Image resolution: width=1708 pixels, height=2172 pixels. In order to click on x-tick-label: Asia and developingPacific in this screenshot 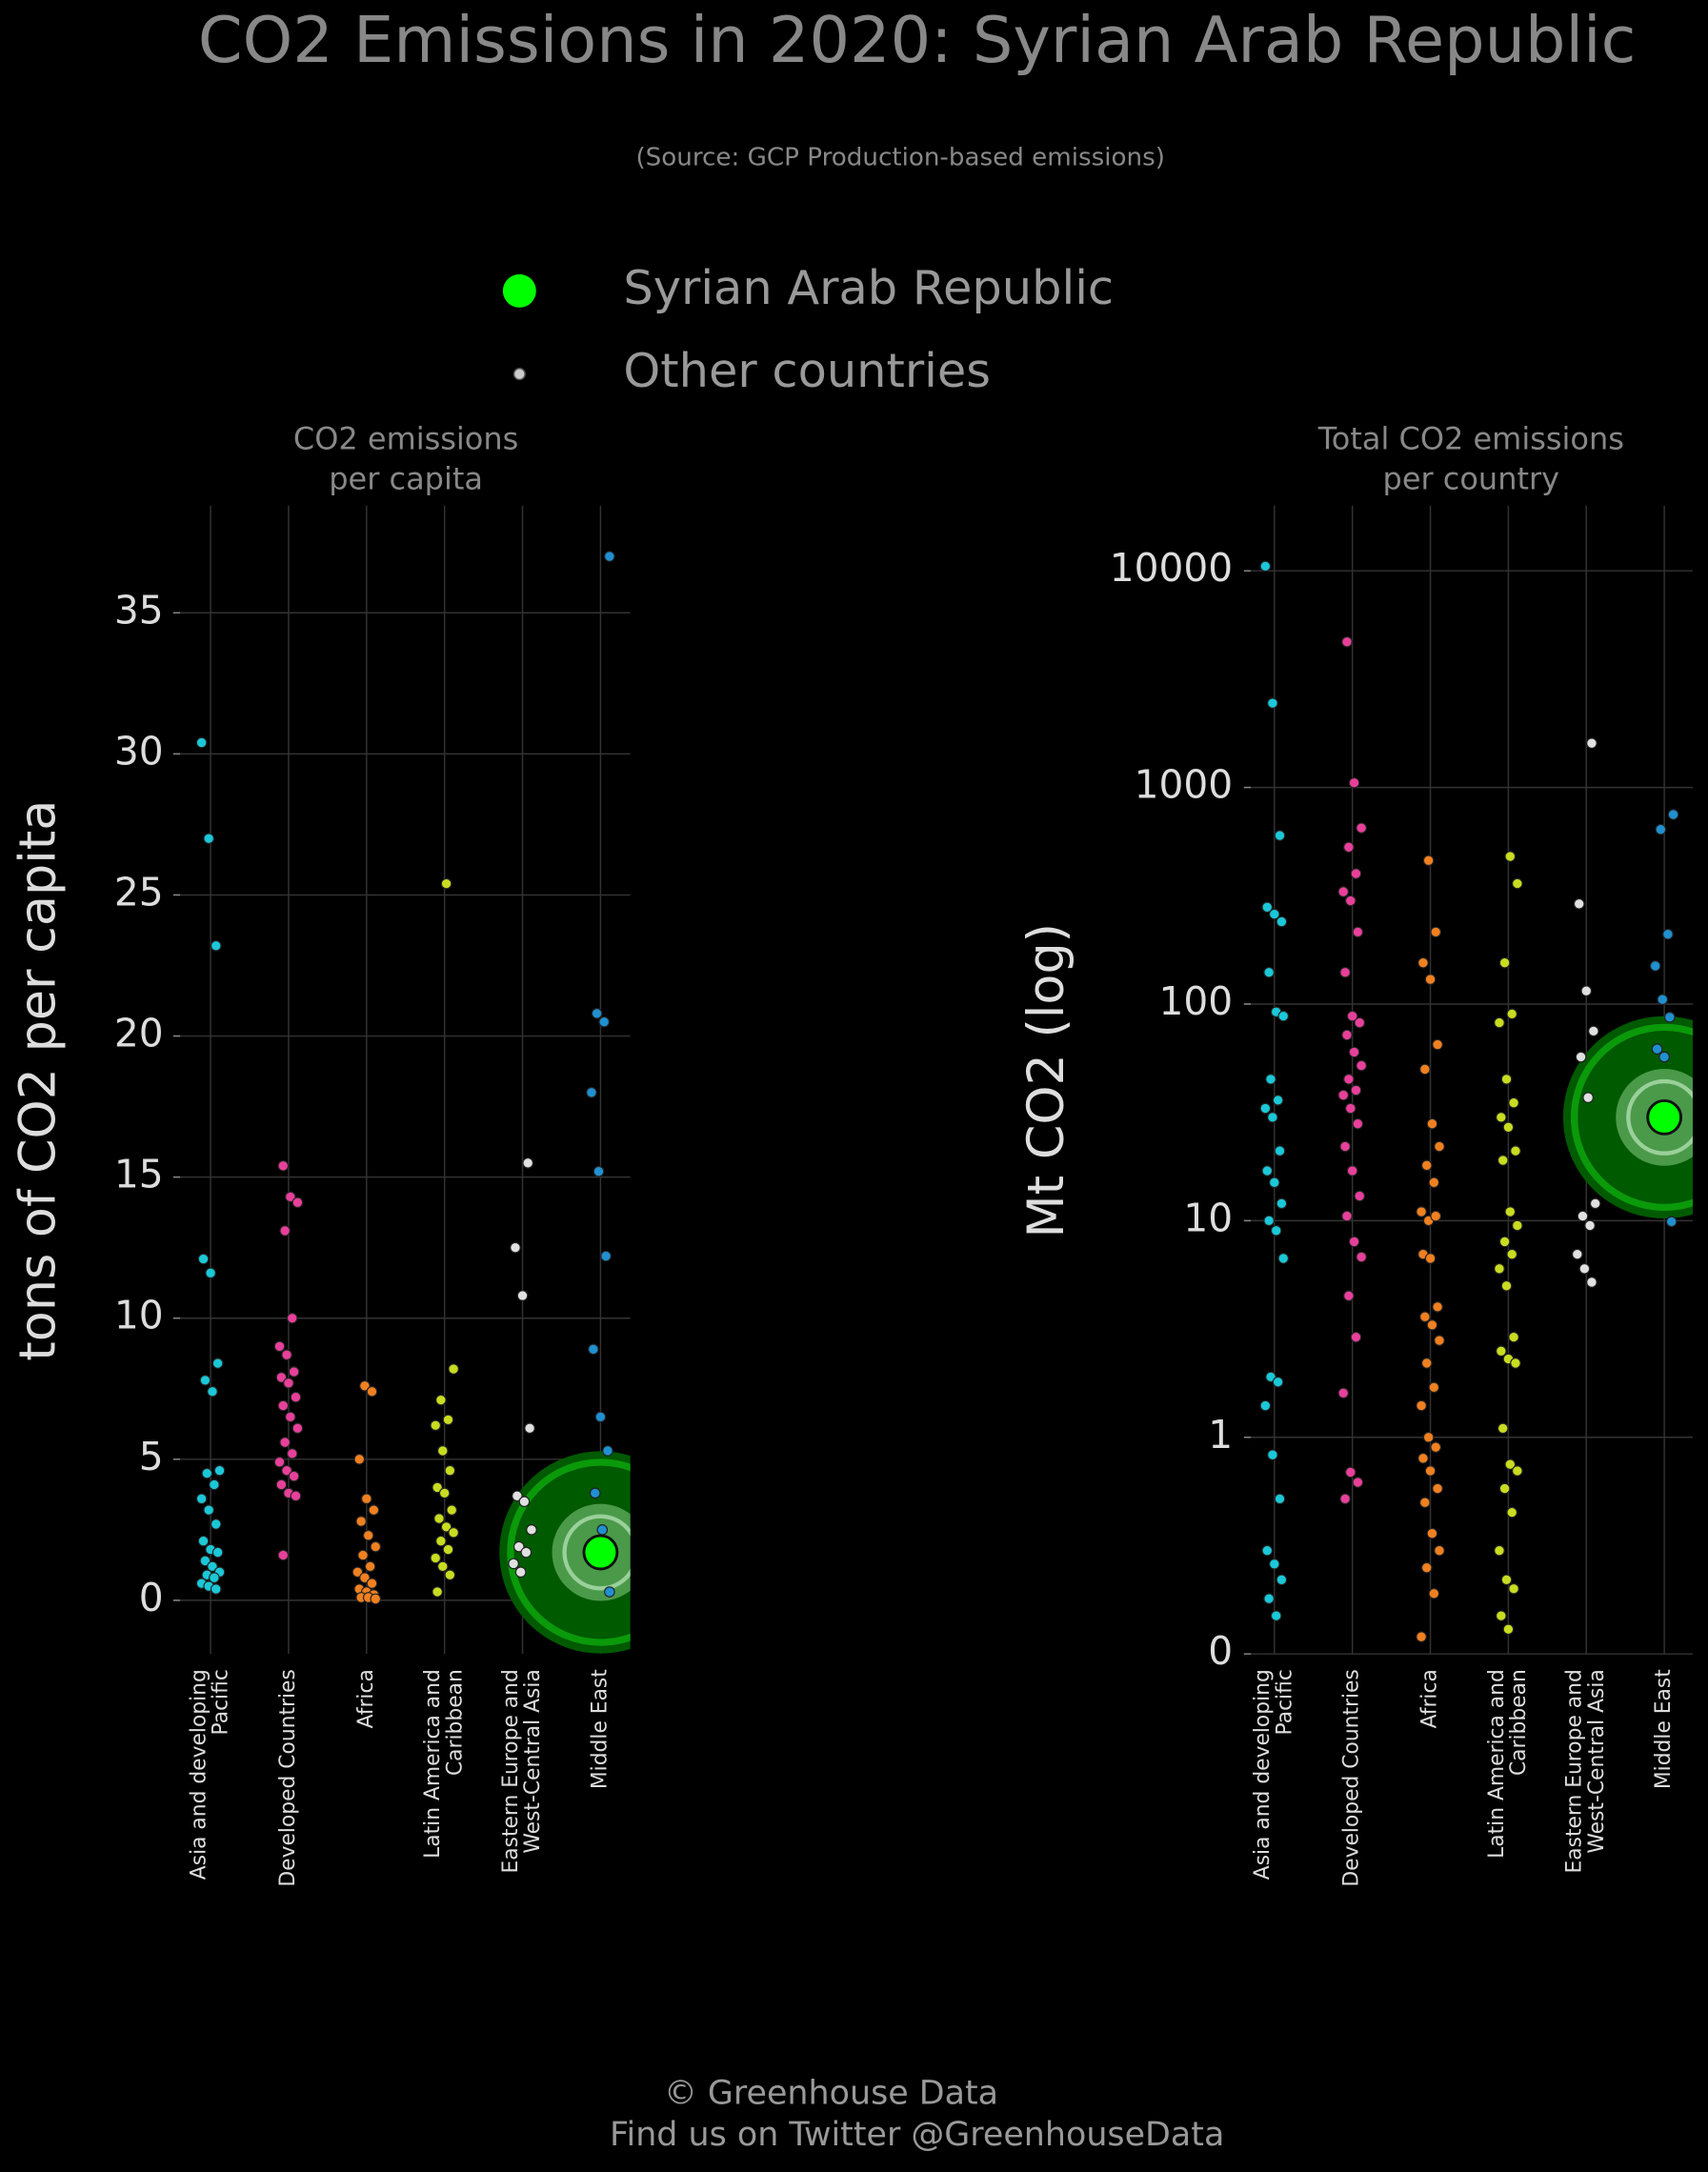, I will do `click(210, 1774)`.